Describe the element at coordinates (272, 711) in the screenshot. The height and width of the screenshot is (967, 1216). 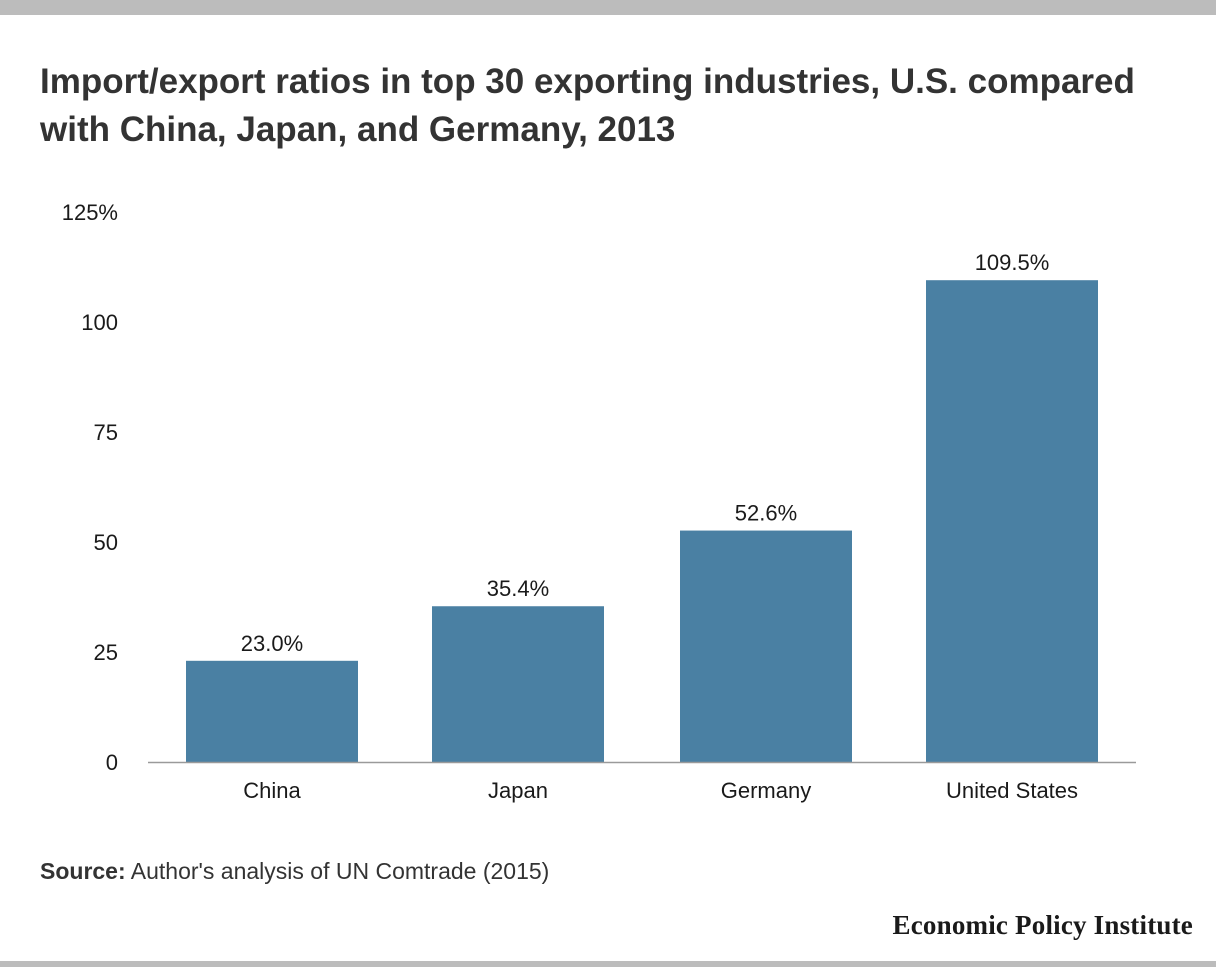
I see `bar-china` at that location.